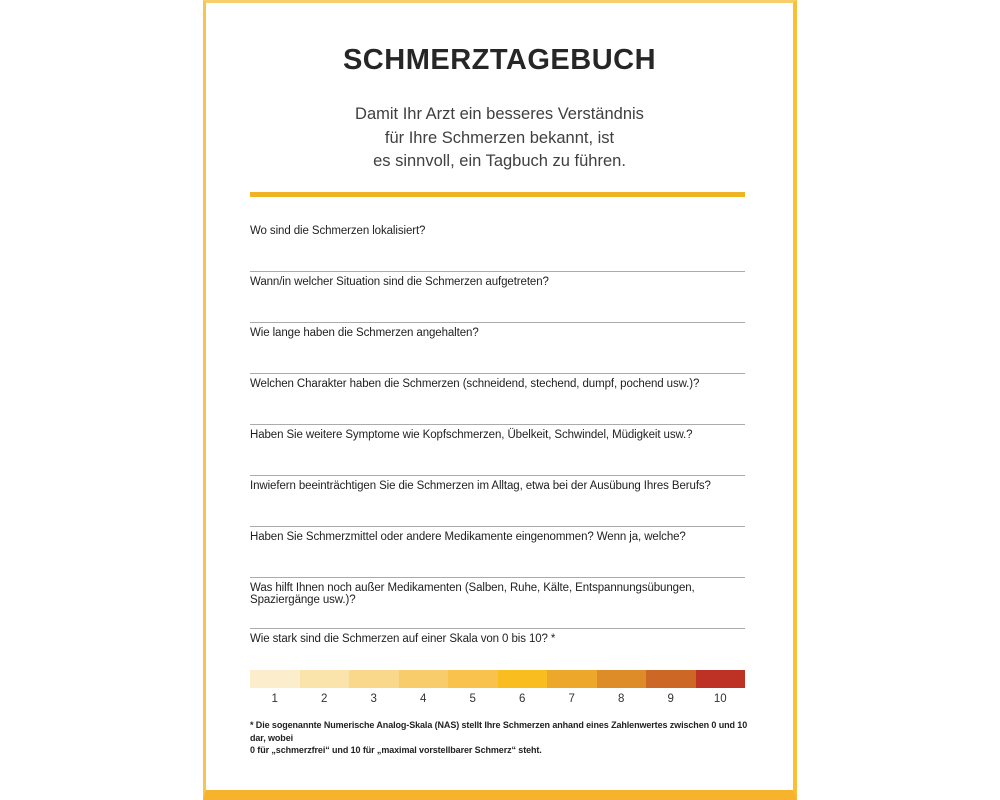 Image resolution: width=1000 pixels, height=800 pixels. Describe the element at coordinates (373, 699) in the screenshot. I see `pain-scale-number: 3` at that location.